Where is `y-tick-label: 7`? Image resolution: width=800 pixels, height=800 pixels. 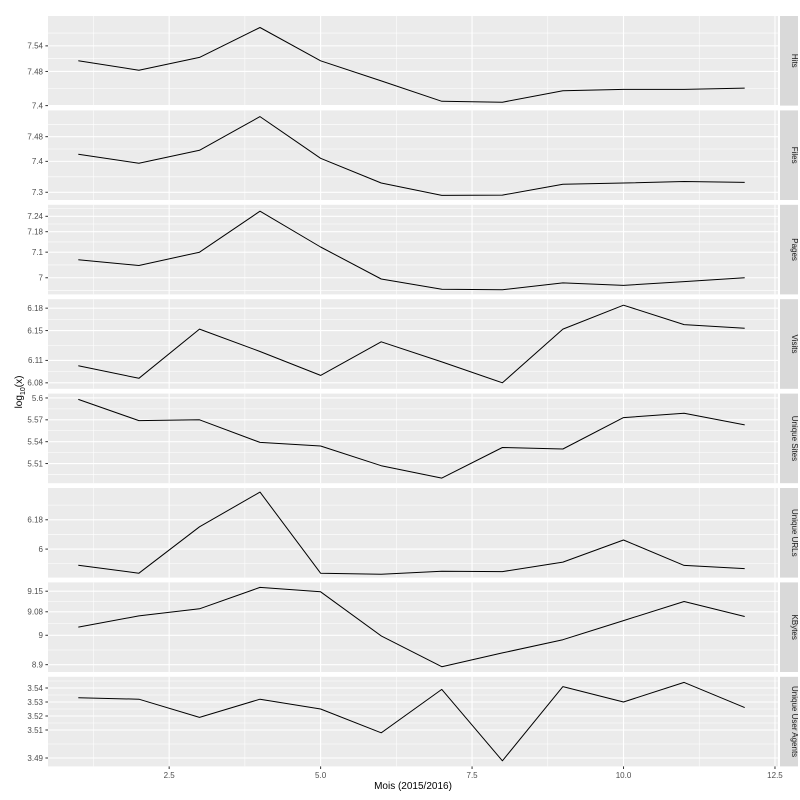 y-tick-label: 7 is located at coordinates (41, 278).